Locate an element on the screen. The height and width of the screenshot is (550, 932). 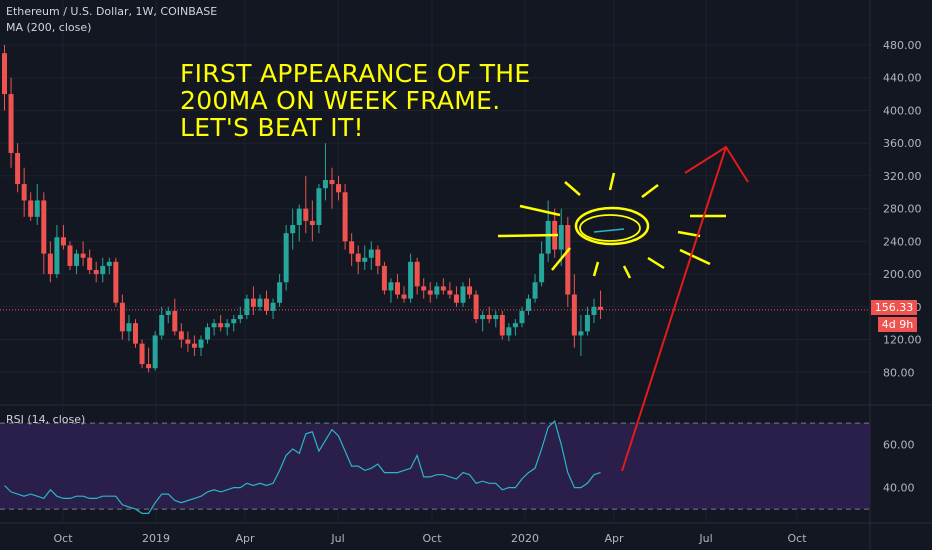
rsi-band-fill is located at coordinates (435, 466).